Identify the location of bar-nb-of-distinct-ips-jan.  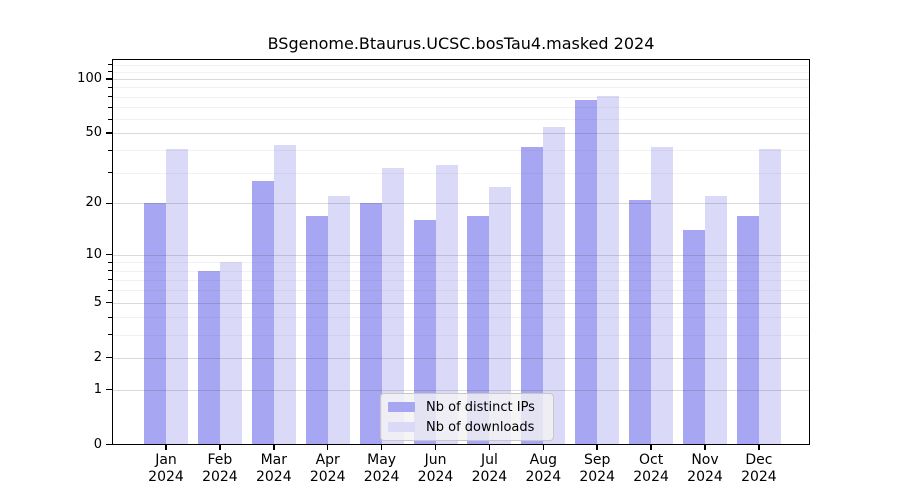
(155, 324).